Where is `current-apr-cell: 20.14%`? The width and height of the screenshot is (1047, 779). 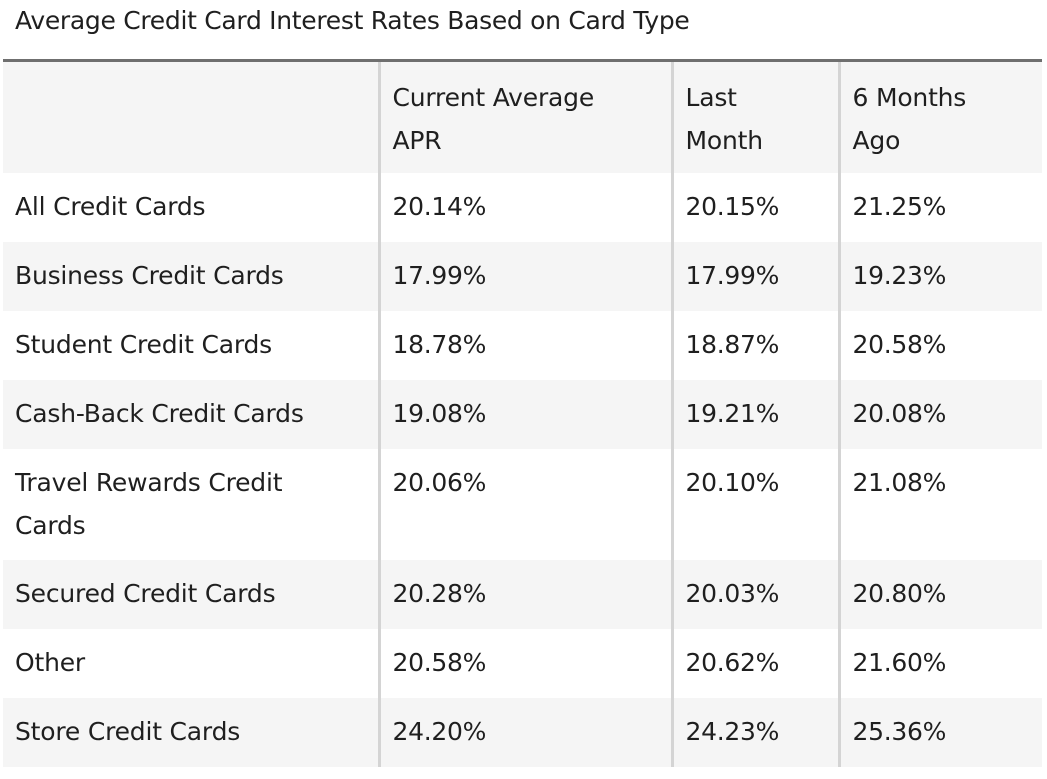
current-apr-cell: 20.14% is located at coordinates (524, 207).